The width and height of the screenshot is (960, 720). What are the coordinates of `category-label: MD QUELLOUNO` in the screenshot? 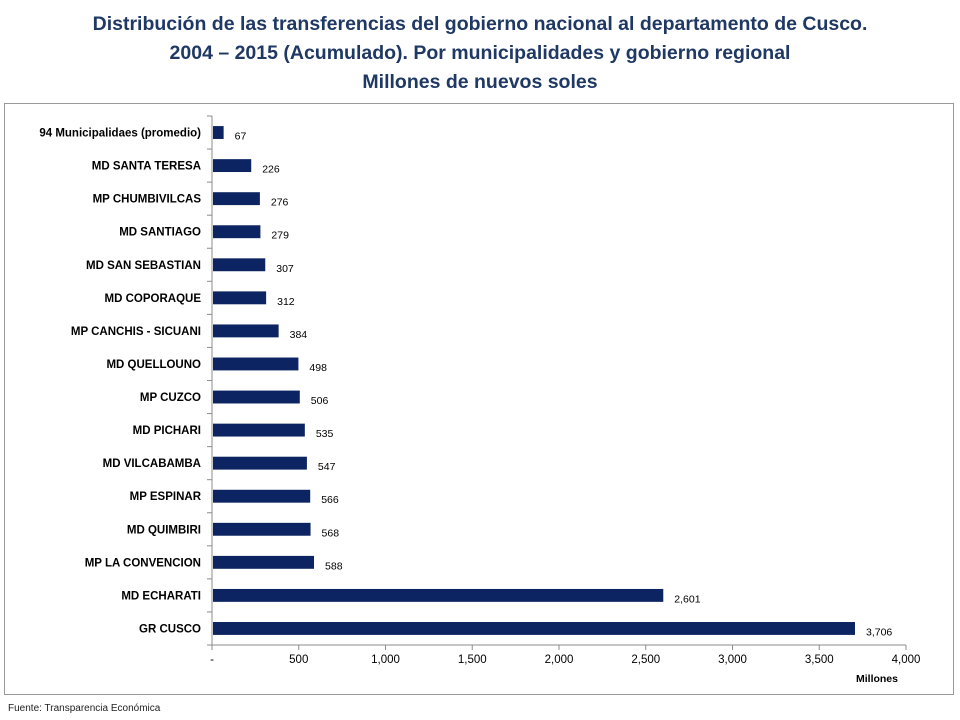 It's located at (153, 365).